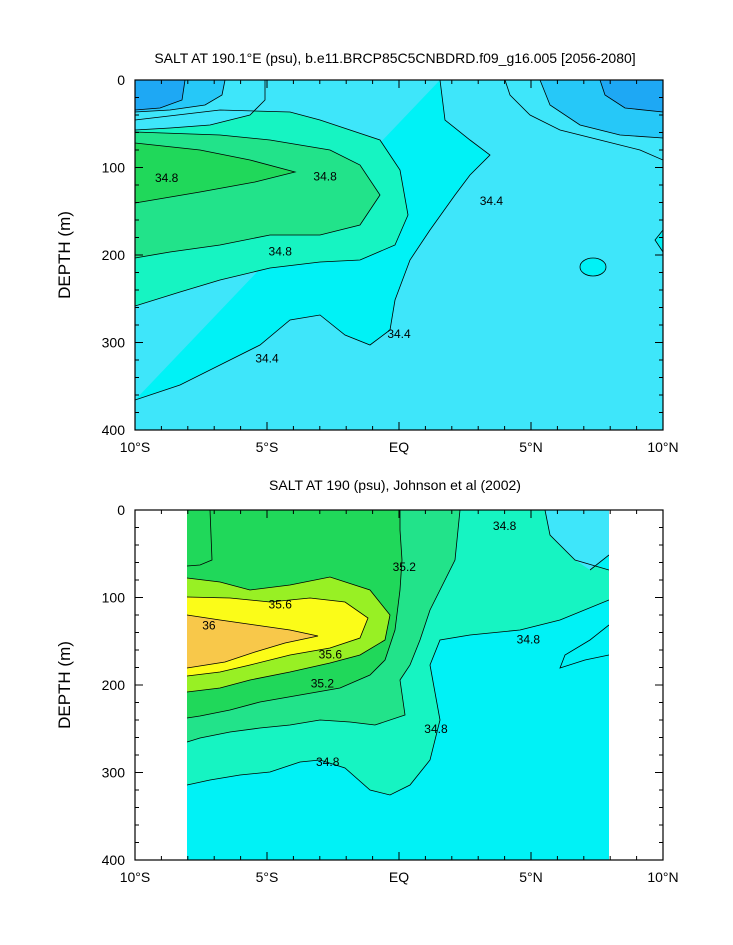 The height and width of the screenshot is (945, 733). I want to click on panel-1-y-tick-labels: 0 100 200 300 400, so click(114, 255).